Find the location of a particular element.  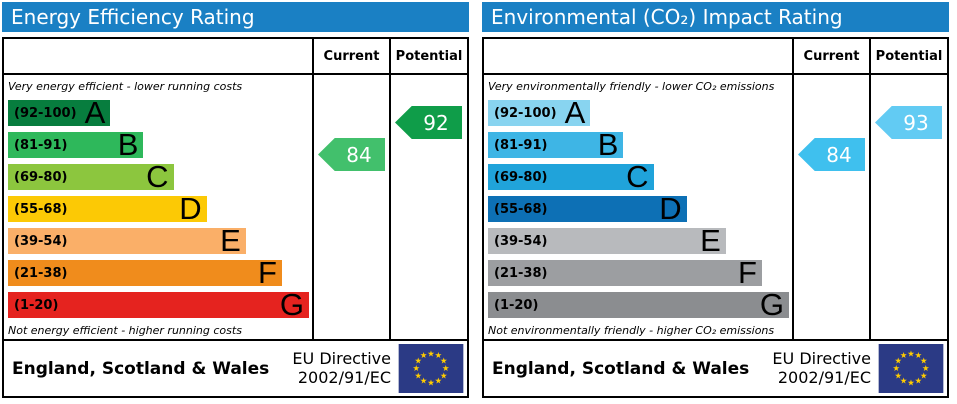

band-range: (21-38) is located at coordinates (41, 273).